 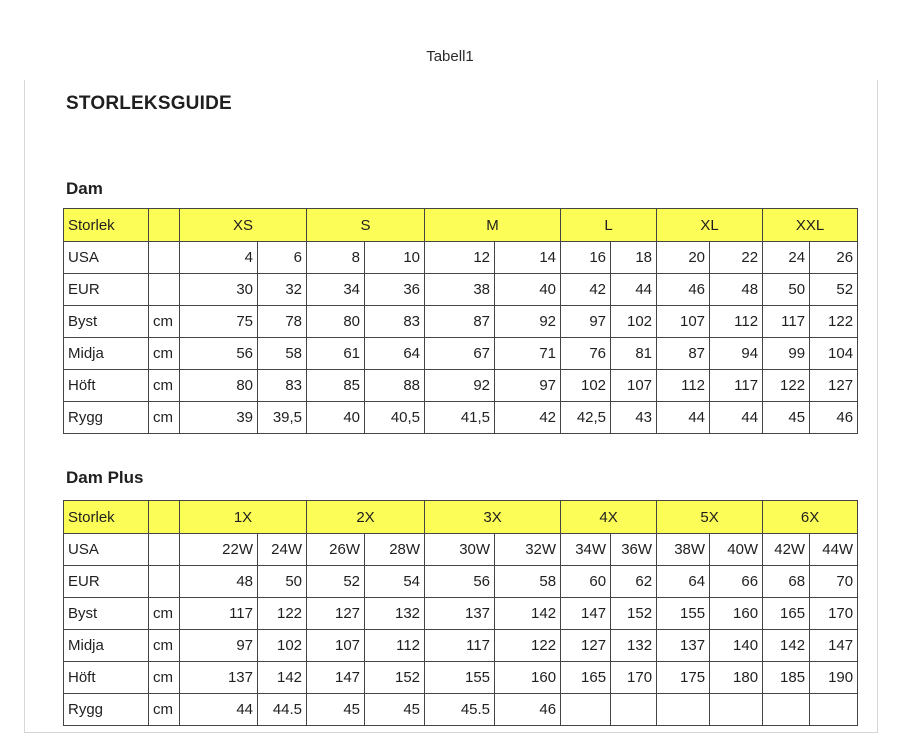 I want to click on page-title: STORLEKSGUIDE, so click(x=149, y=103).